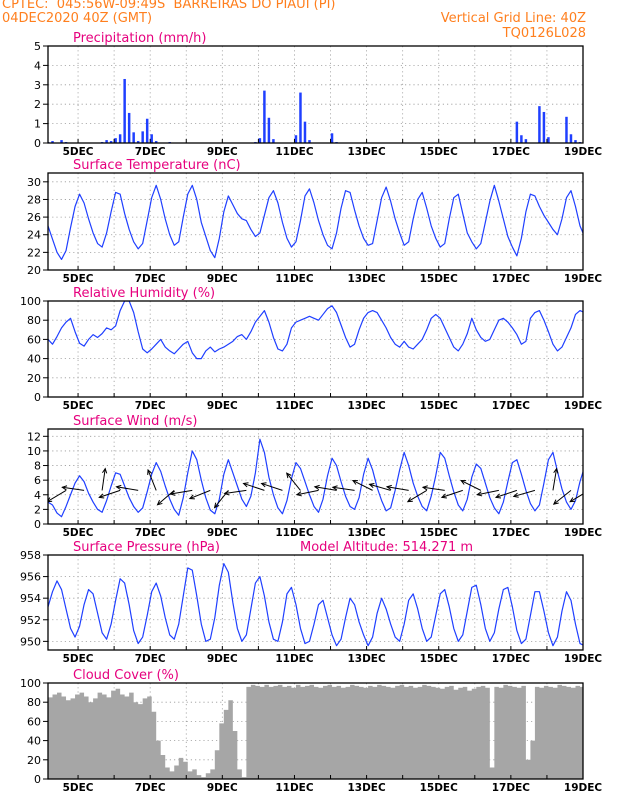  What do you see at coordinates (30, 683) in the screenshot?
I see `cloud-ytick-label: 100` at bounding box center [30, 683].